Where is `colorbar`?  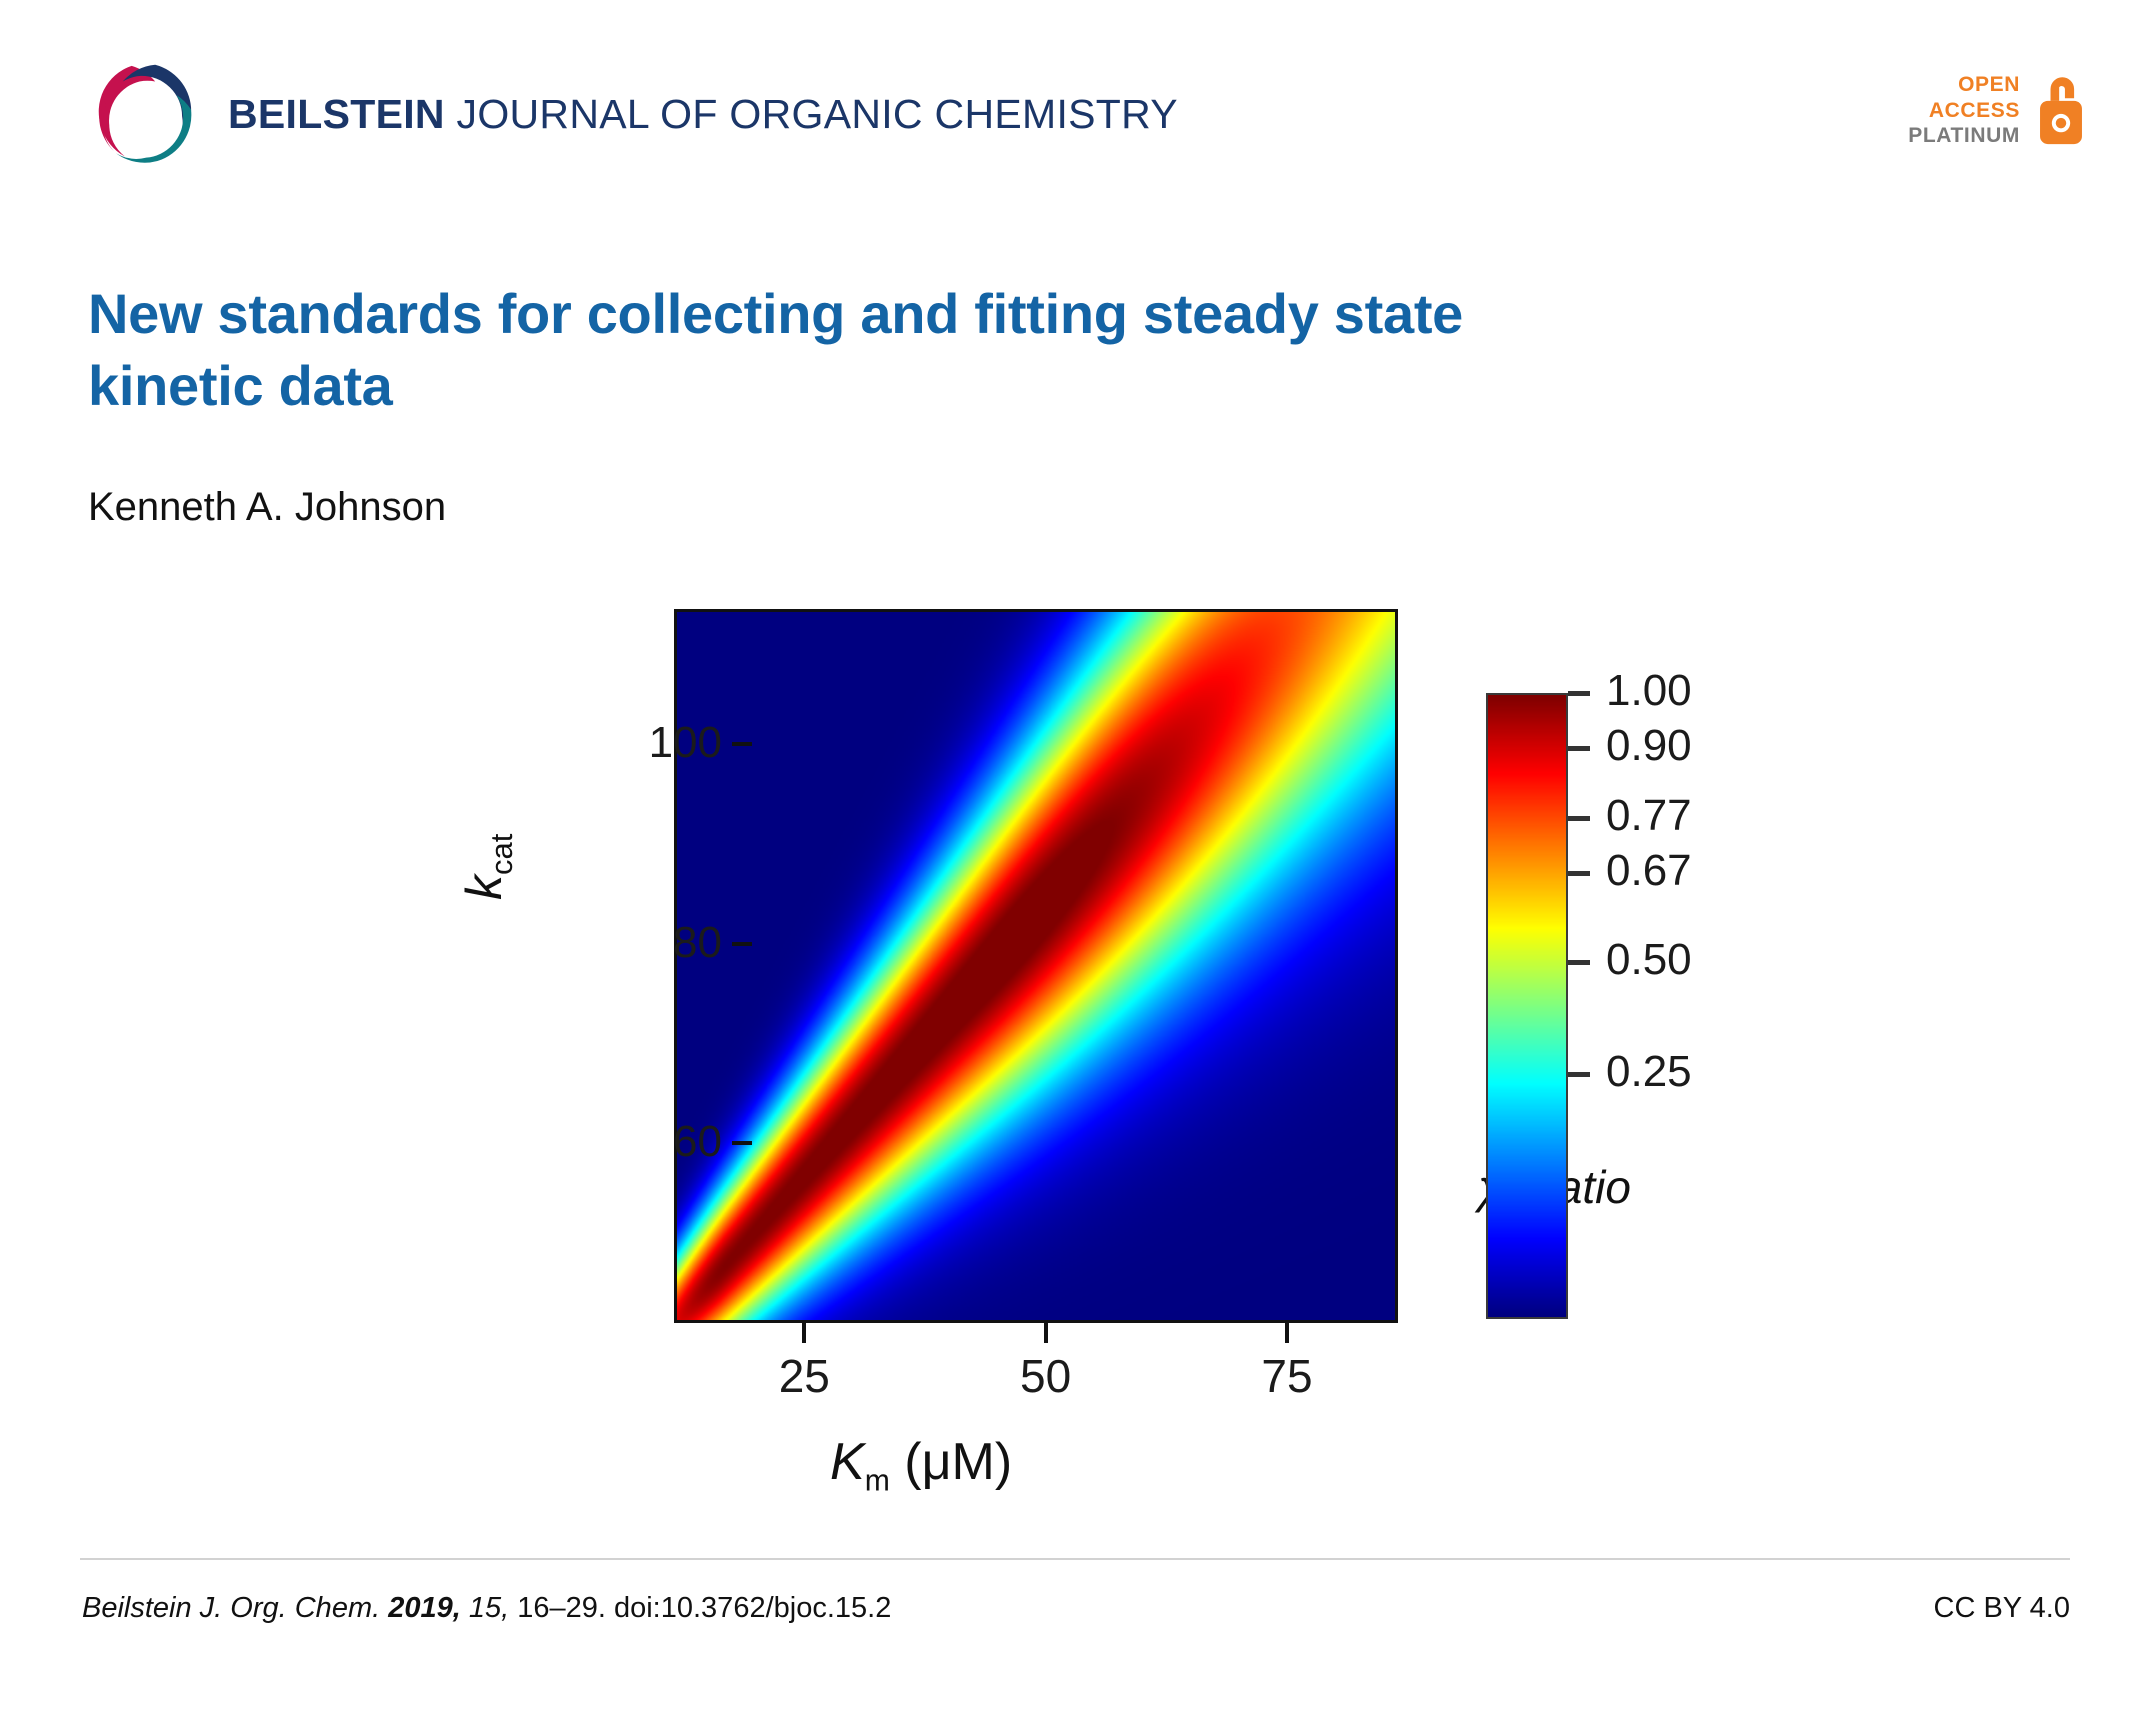 colorbar is located at coordinates (1527, 1006).